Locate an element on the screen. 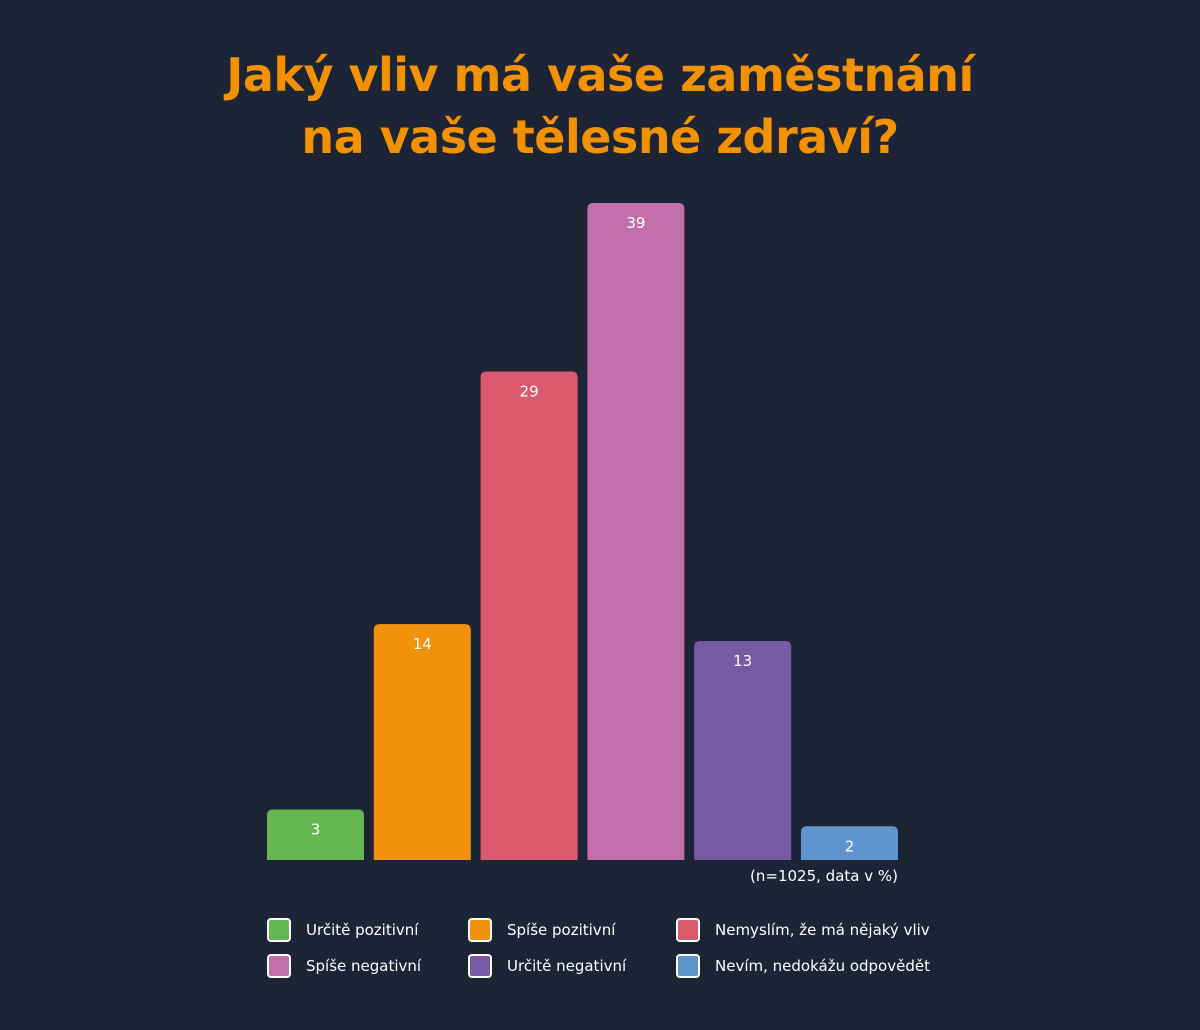 The image size is (1200, 1030). bar-value-label-5: 13 is located at coordinates (742, 661).